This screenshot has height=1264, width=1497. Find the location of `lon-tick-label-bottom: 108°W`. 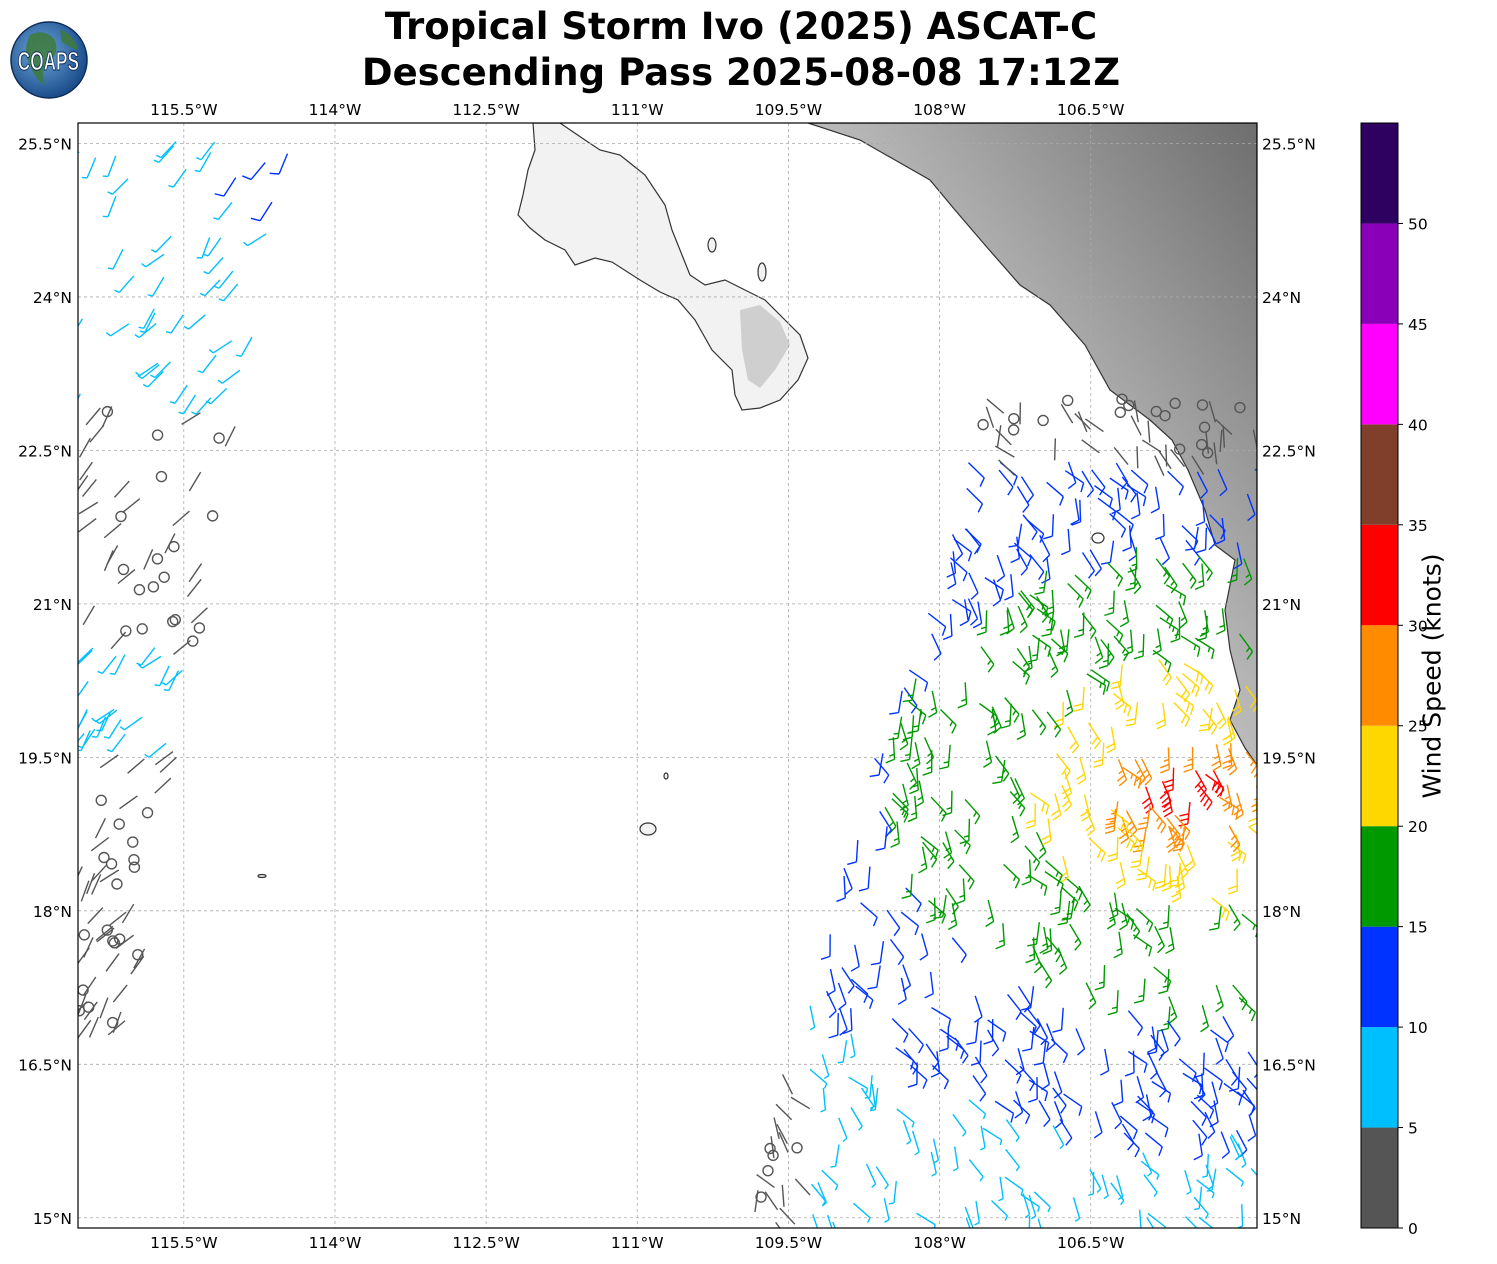

lon-tick-label-bottom: 108°W is located at coordinates (939, 1243).